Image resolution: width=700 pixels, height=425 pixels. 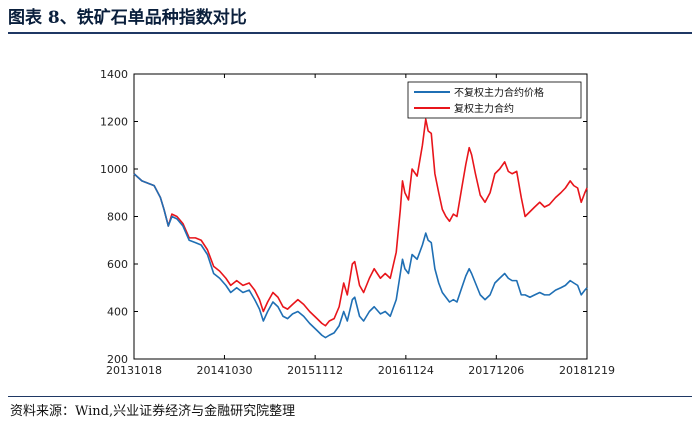 I want to click on x-tick-label: 20151112, so click(x=315, y=370).